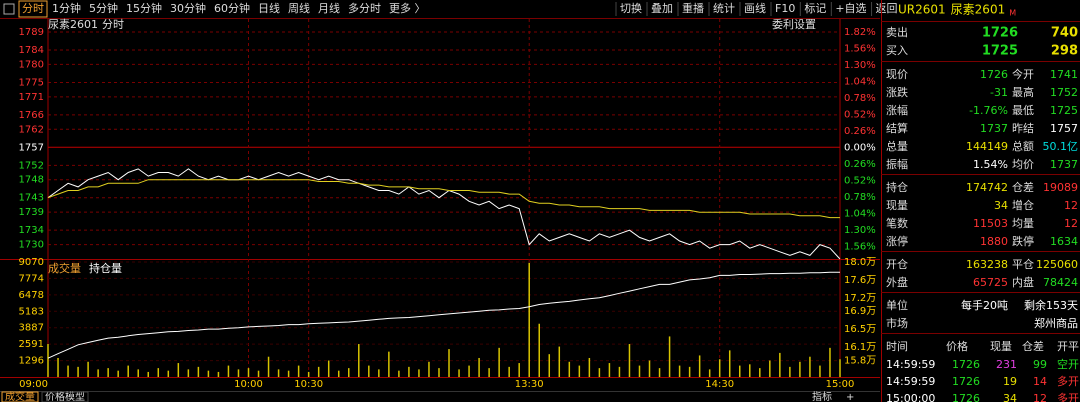 The width and height of the screenshot is (1080, 402). What do you see at coordinates (860, 32) in the screenshot?
I see `y2-tick-label: 1.82%` at bounding box center [860, 32].